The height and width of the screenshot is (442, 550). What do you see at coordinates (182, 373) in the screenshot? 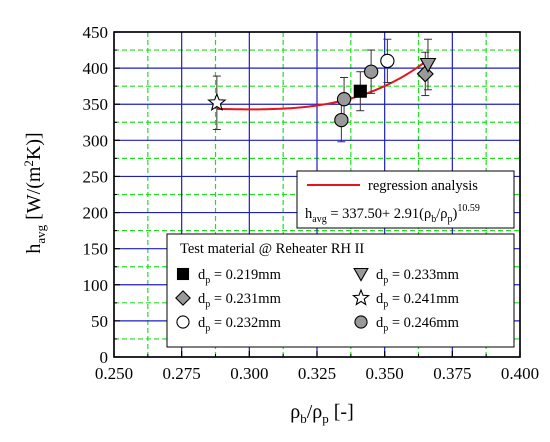
I see `x-tick-label: 0.275` at bounding box center [182, 373].